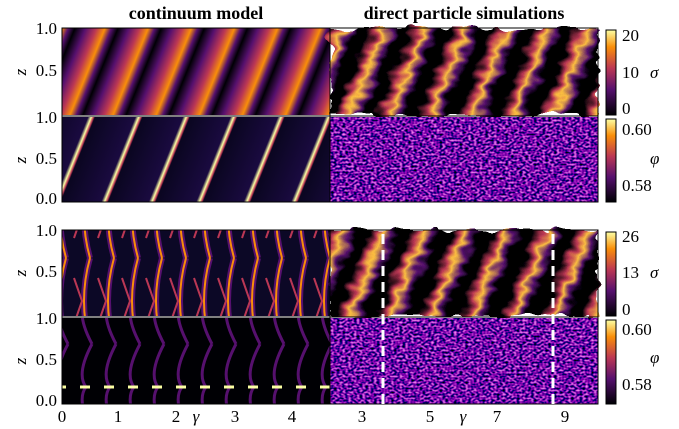 Image resolution: width=679 pixels, height=429 pixels. Describe the element at coordinates (430, 416) in the screenshot. I see `x-tick-label: 5` at that location.